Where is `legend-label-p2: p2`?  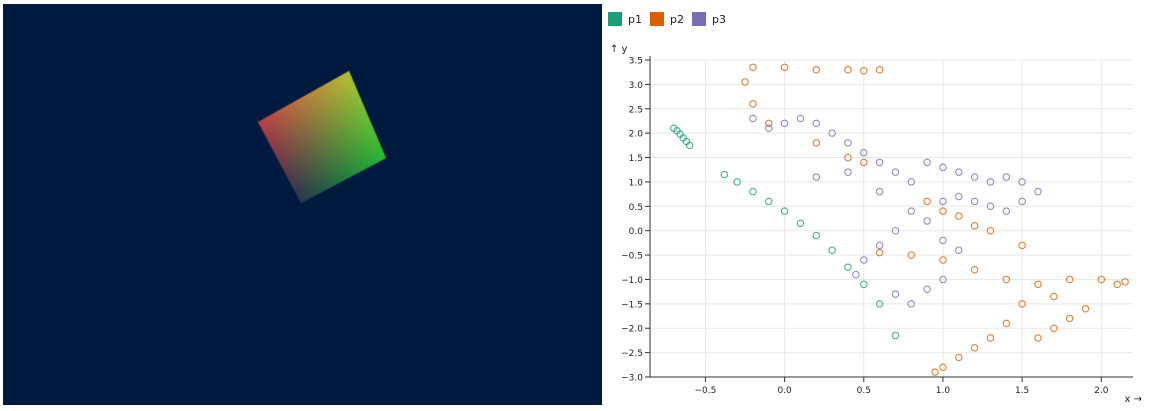 legend-label-p2: p2 is located at coordinates (677, 19).